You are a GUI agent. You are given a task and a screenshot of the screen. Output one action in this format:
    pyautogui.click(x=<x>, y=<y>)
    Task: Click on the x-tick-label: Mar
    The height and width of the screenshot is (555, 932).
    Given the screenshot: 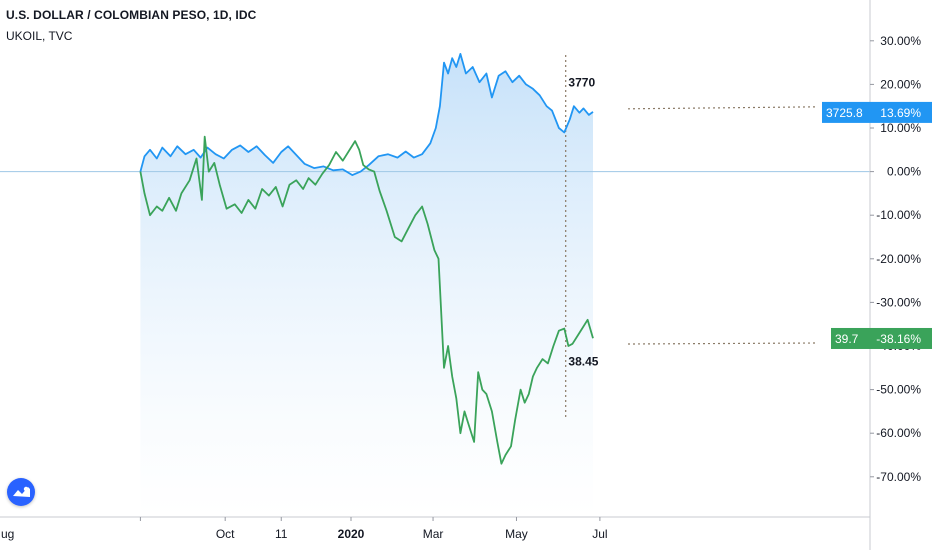 What is the action you would take?
    pyautogui.click(x=433, y=534)
    